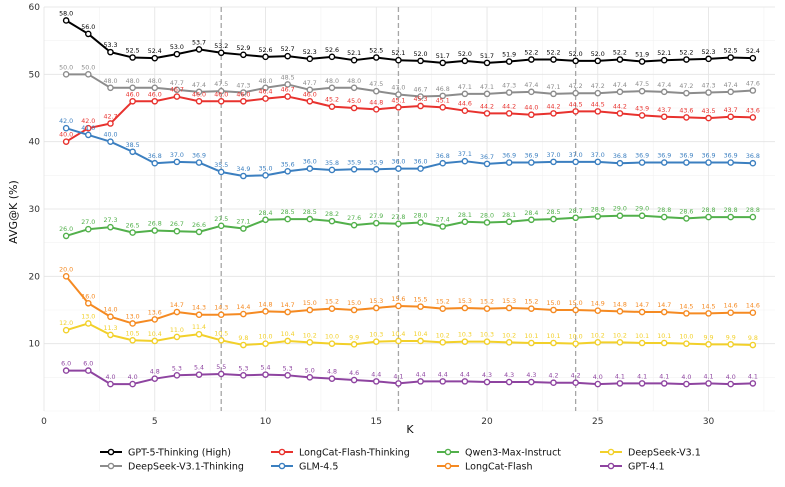 Image resolution: width=785 pixels, height=487 pixels. What do you see at coordinates (753, 338) in the screenshot?
I see `data-label: 9.8` at bounding box center [753, 338].